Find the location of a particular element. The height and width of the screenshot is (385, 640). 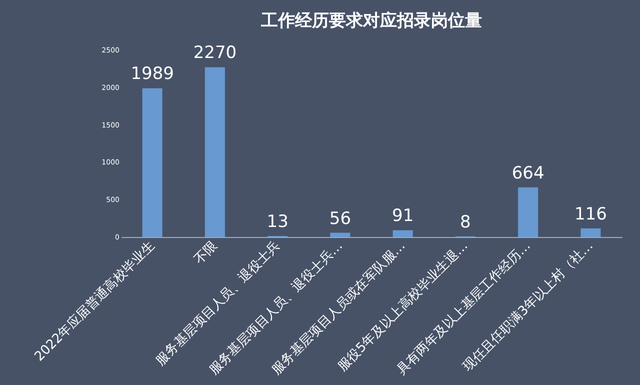

data-label: 13 is located at coordinates (277, 222).